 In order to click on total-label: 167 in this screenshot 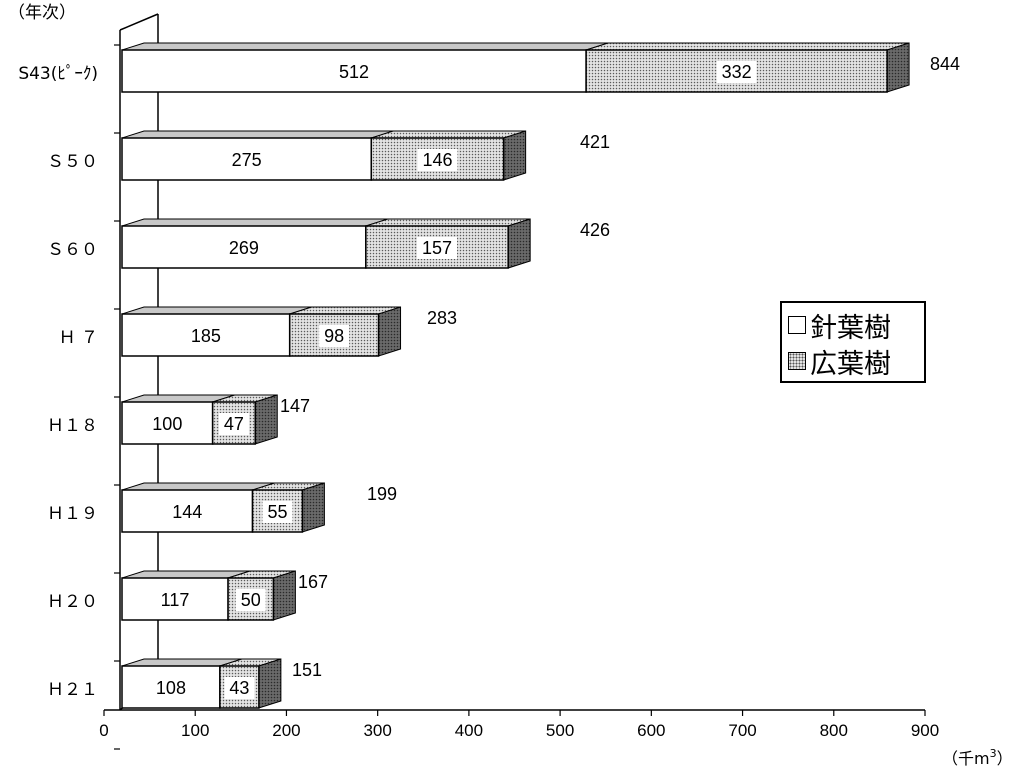, I will do `click(313, 582)`.